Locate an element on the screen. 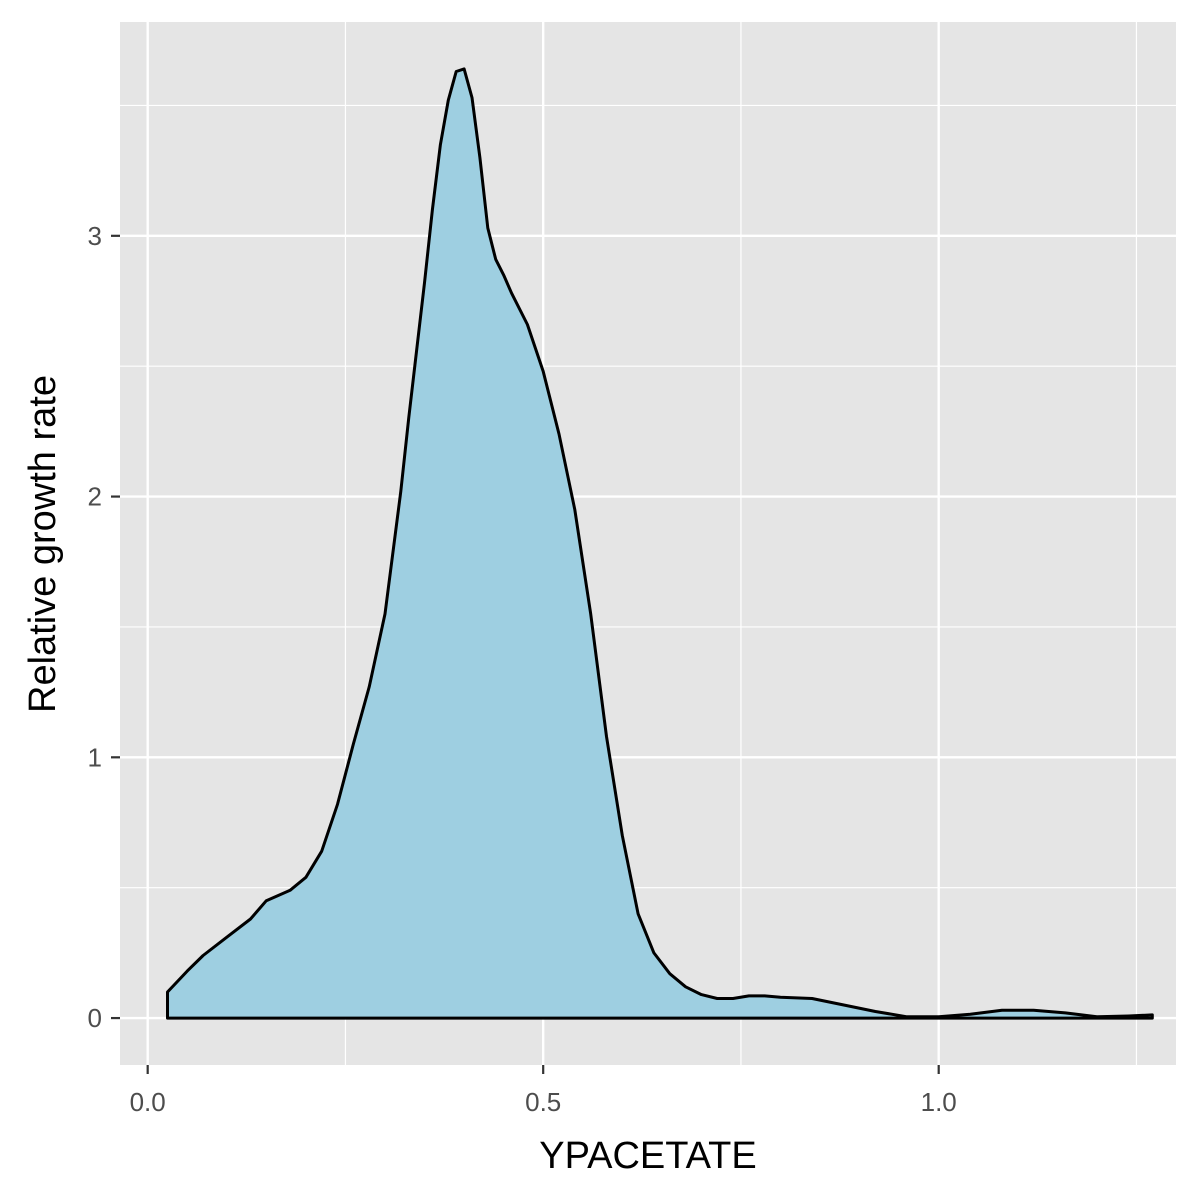 The height and width of the screenshot is (1200, 1200). y-axis-title: Relative growth rate is located at coordinates (43, 544).